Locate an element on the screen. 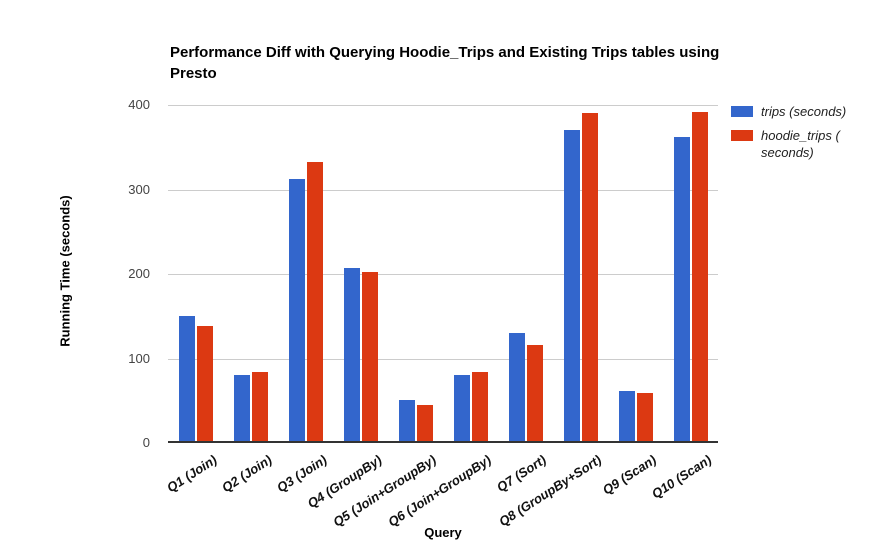 The height and width of the screenshot is (548, 888). y-tick-label: 300 is located at coordinates (139, 189).